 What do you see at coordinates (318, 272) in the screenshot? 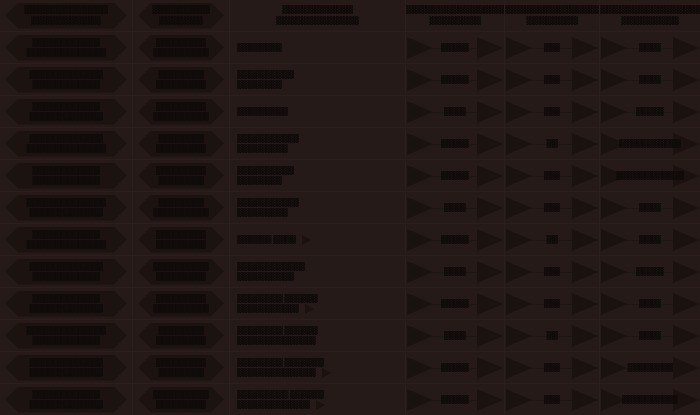
I see `table-cell: ▓▓▓▓▓▓▓▓▓▓▓▓ ▓▓▓▓▓▓▓▓▓▓` at bounding box center [318, 272].